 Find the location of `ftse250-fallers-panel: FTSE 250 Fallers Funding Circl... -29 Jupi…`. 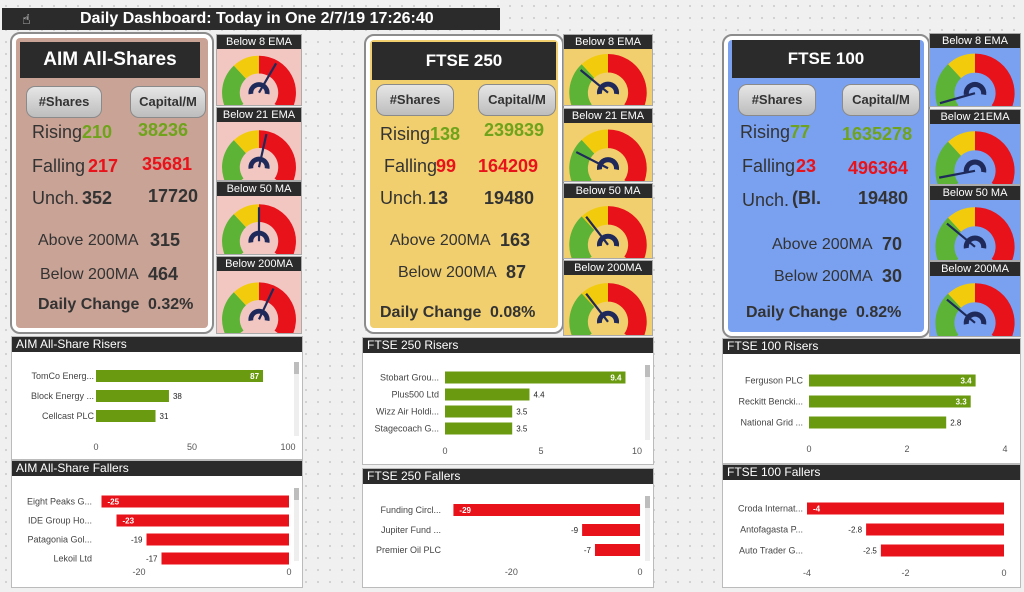

ftse250-fallers-panel: FTSE 250 Fallers Funding Circl... -29 Jupi… is located at coordinates (508, 528).